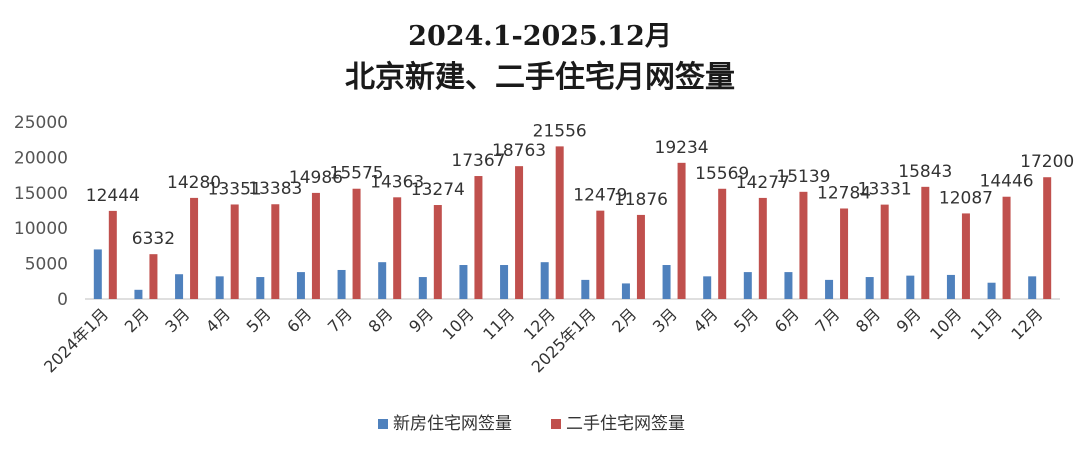 This screenshot has height=466, width=1080. What do you see at coordinates (275, 189) in the screenshot?
I see `data-label: 13383` at bounding box center [275, 189].